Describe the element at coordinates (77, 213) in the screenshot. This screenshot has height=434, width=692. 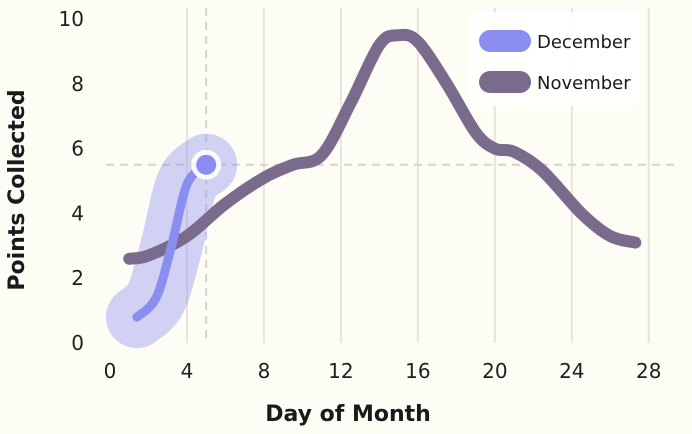
I see `y-tick-label: 4` at that location.